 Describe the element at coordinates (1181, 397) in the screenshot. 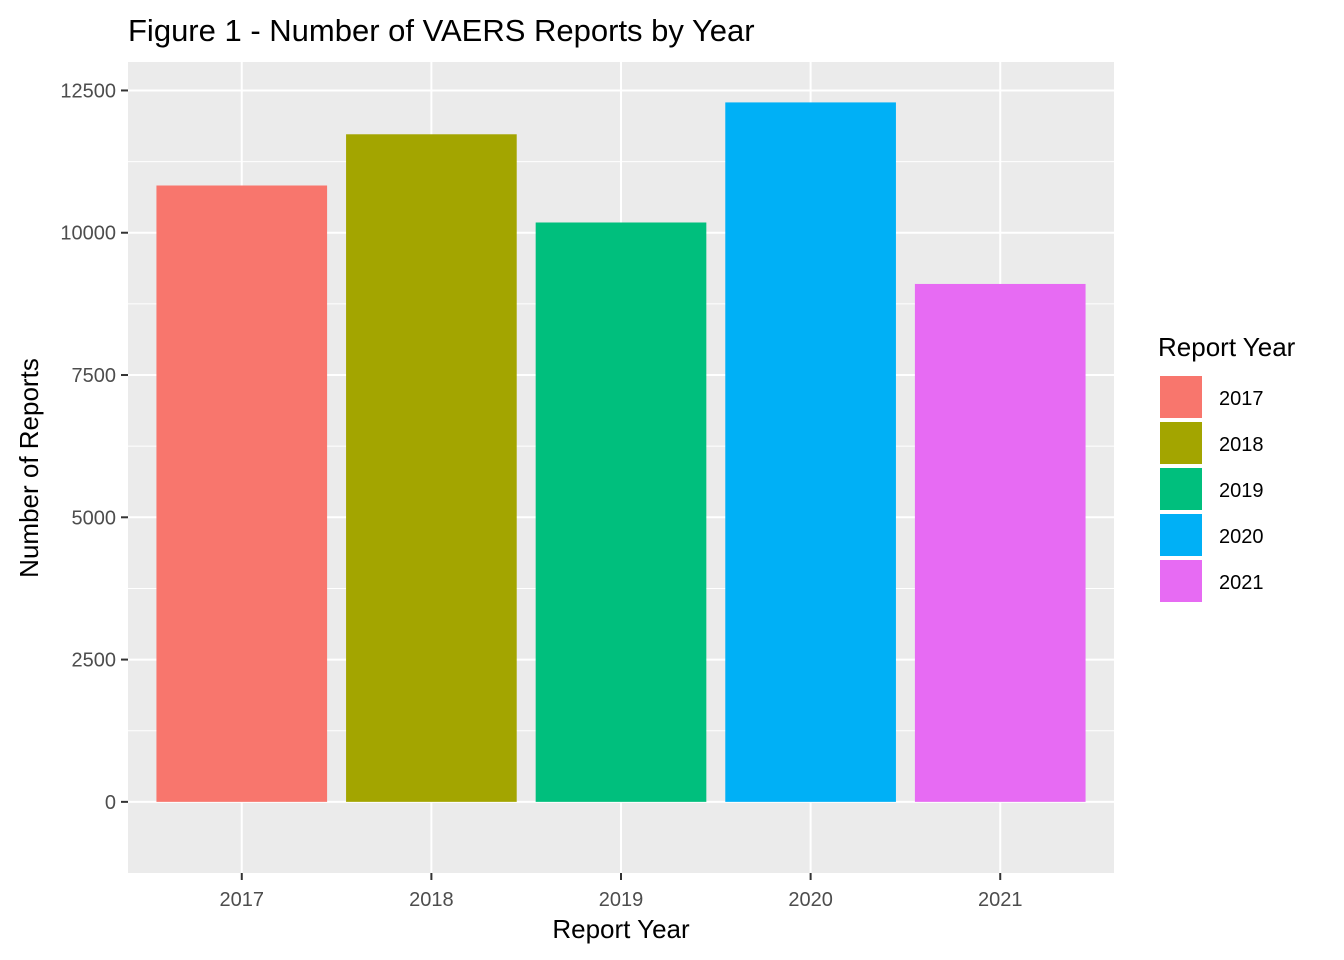

I see `legend-swatch-2017` at that location.